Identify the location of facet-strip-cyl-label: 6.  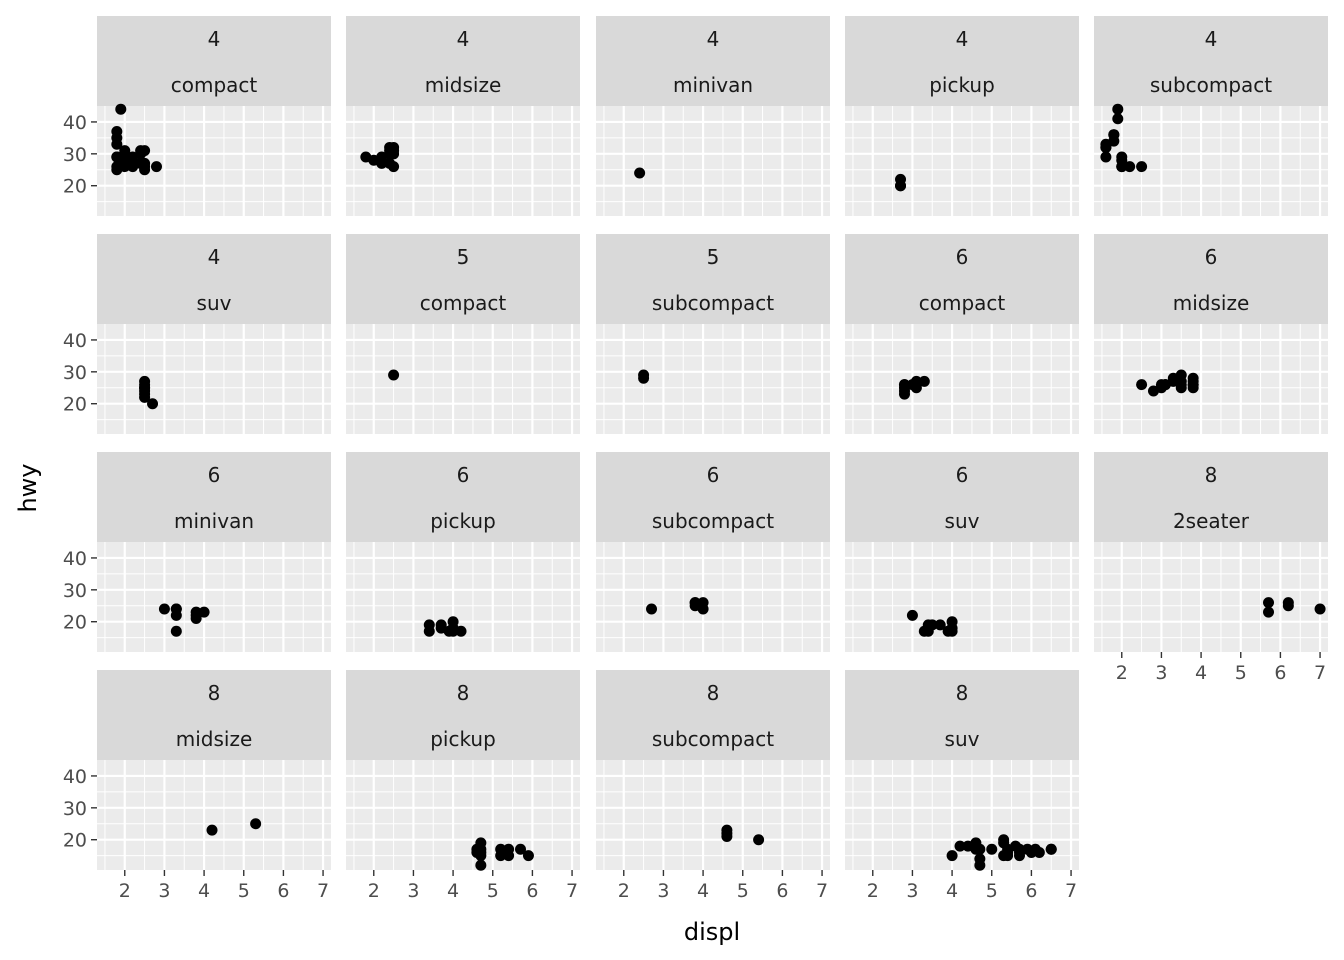
(463, 475).